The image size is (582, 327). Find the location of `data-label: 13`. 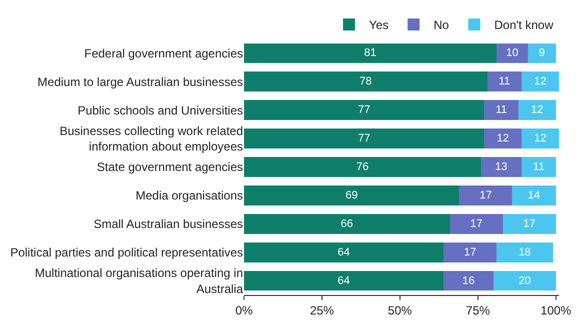

data-label: 13 is located at coordinates (501, 167).